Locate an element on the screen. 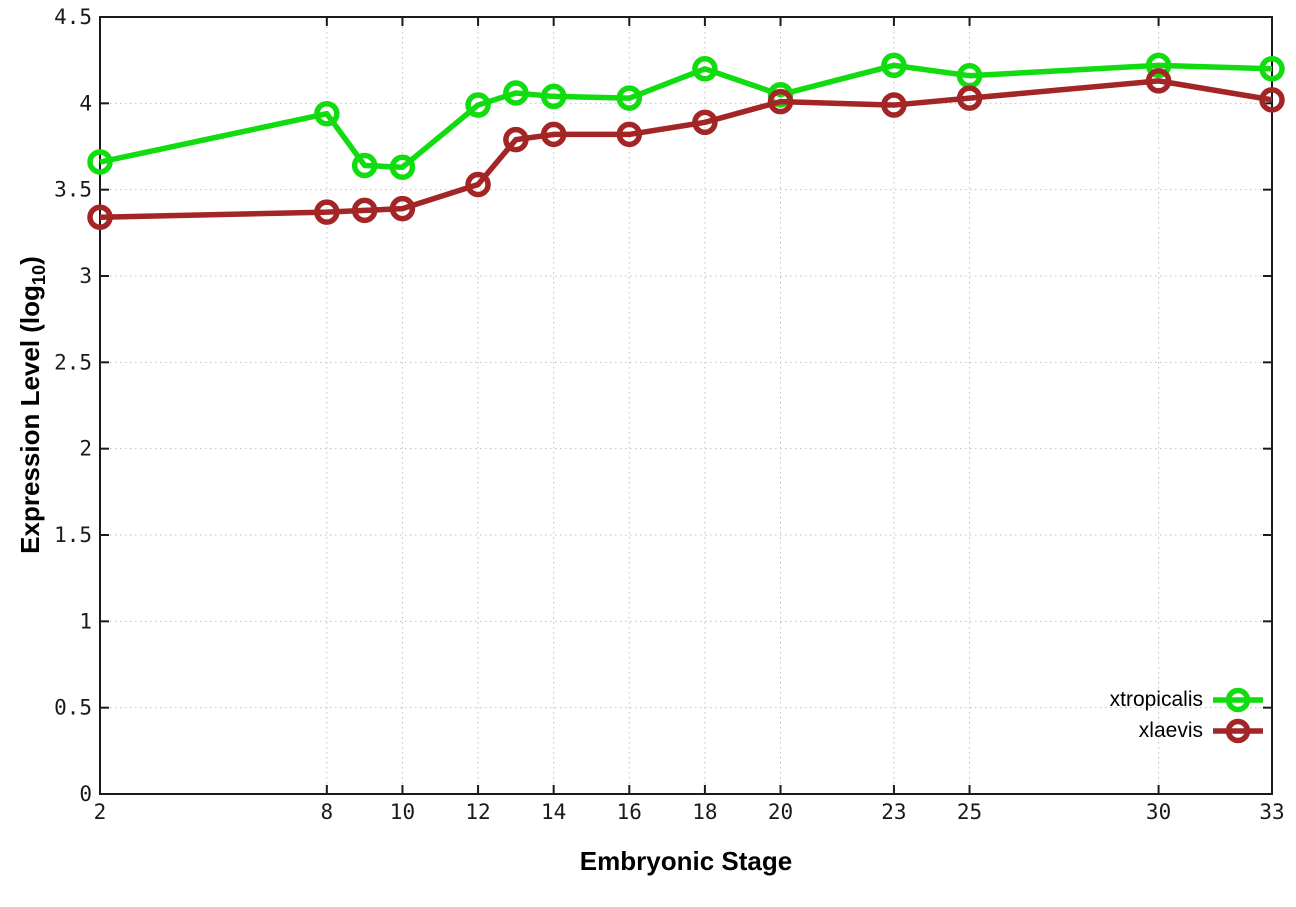 This screenshot has height=907, width=1296. y-tick-label: 4.5 is located at coordinates (73, 17).